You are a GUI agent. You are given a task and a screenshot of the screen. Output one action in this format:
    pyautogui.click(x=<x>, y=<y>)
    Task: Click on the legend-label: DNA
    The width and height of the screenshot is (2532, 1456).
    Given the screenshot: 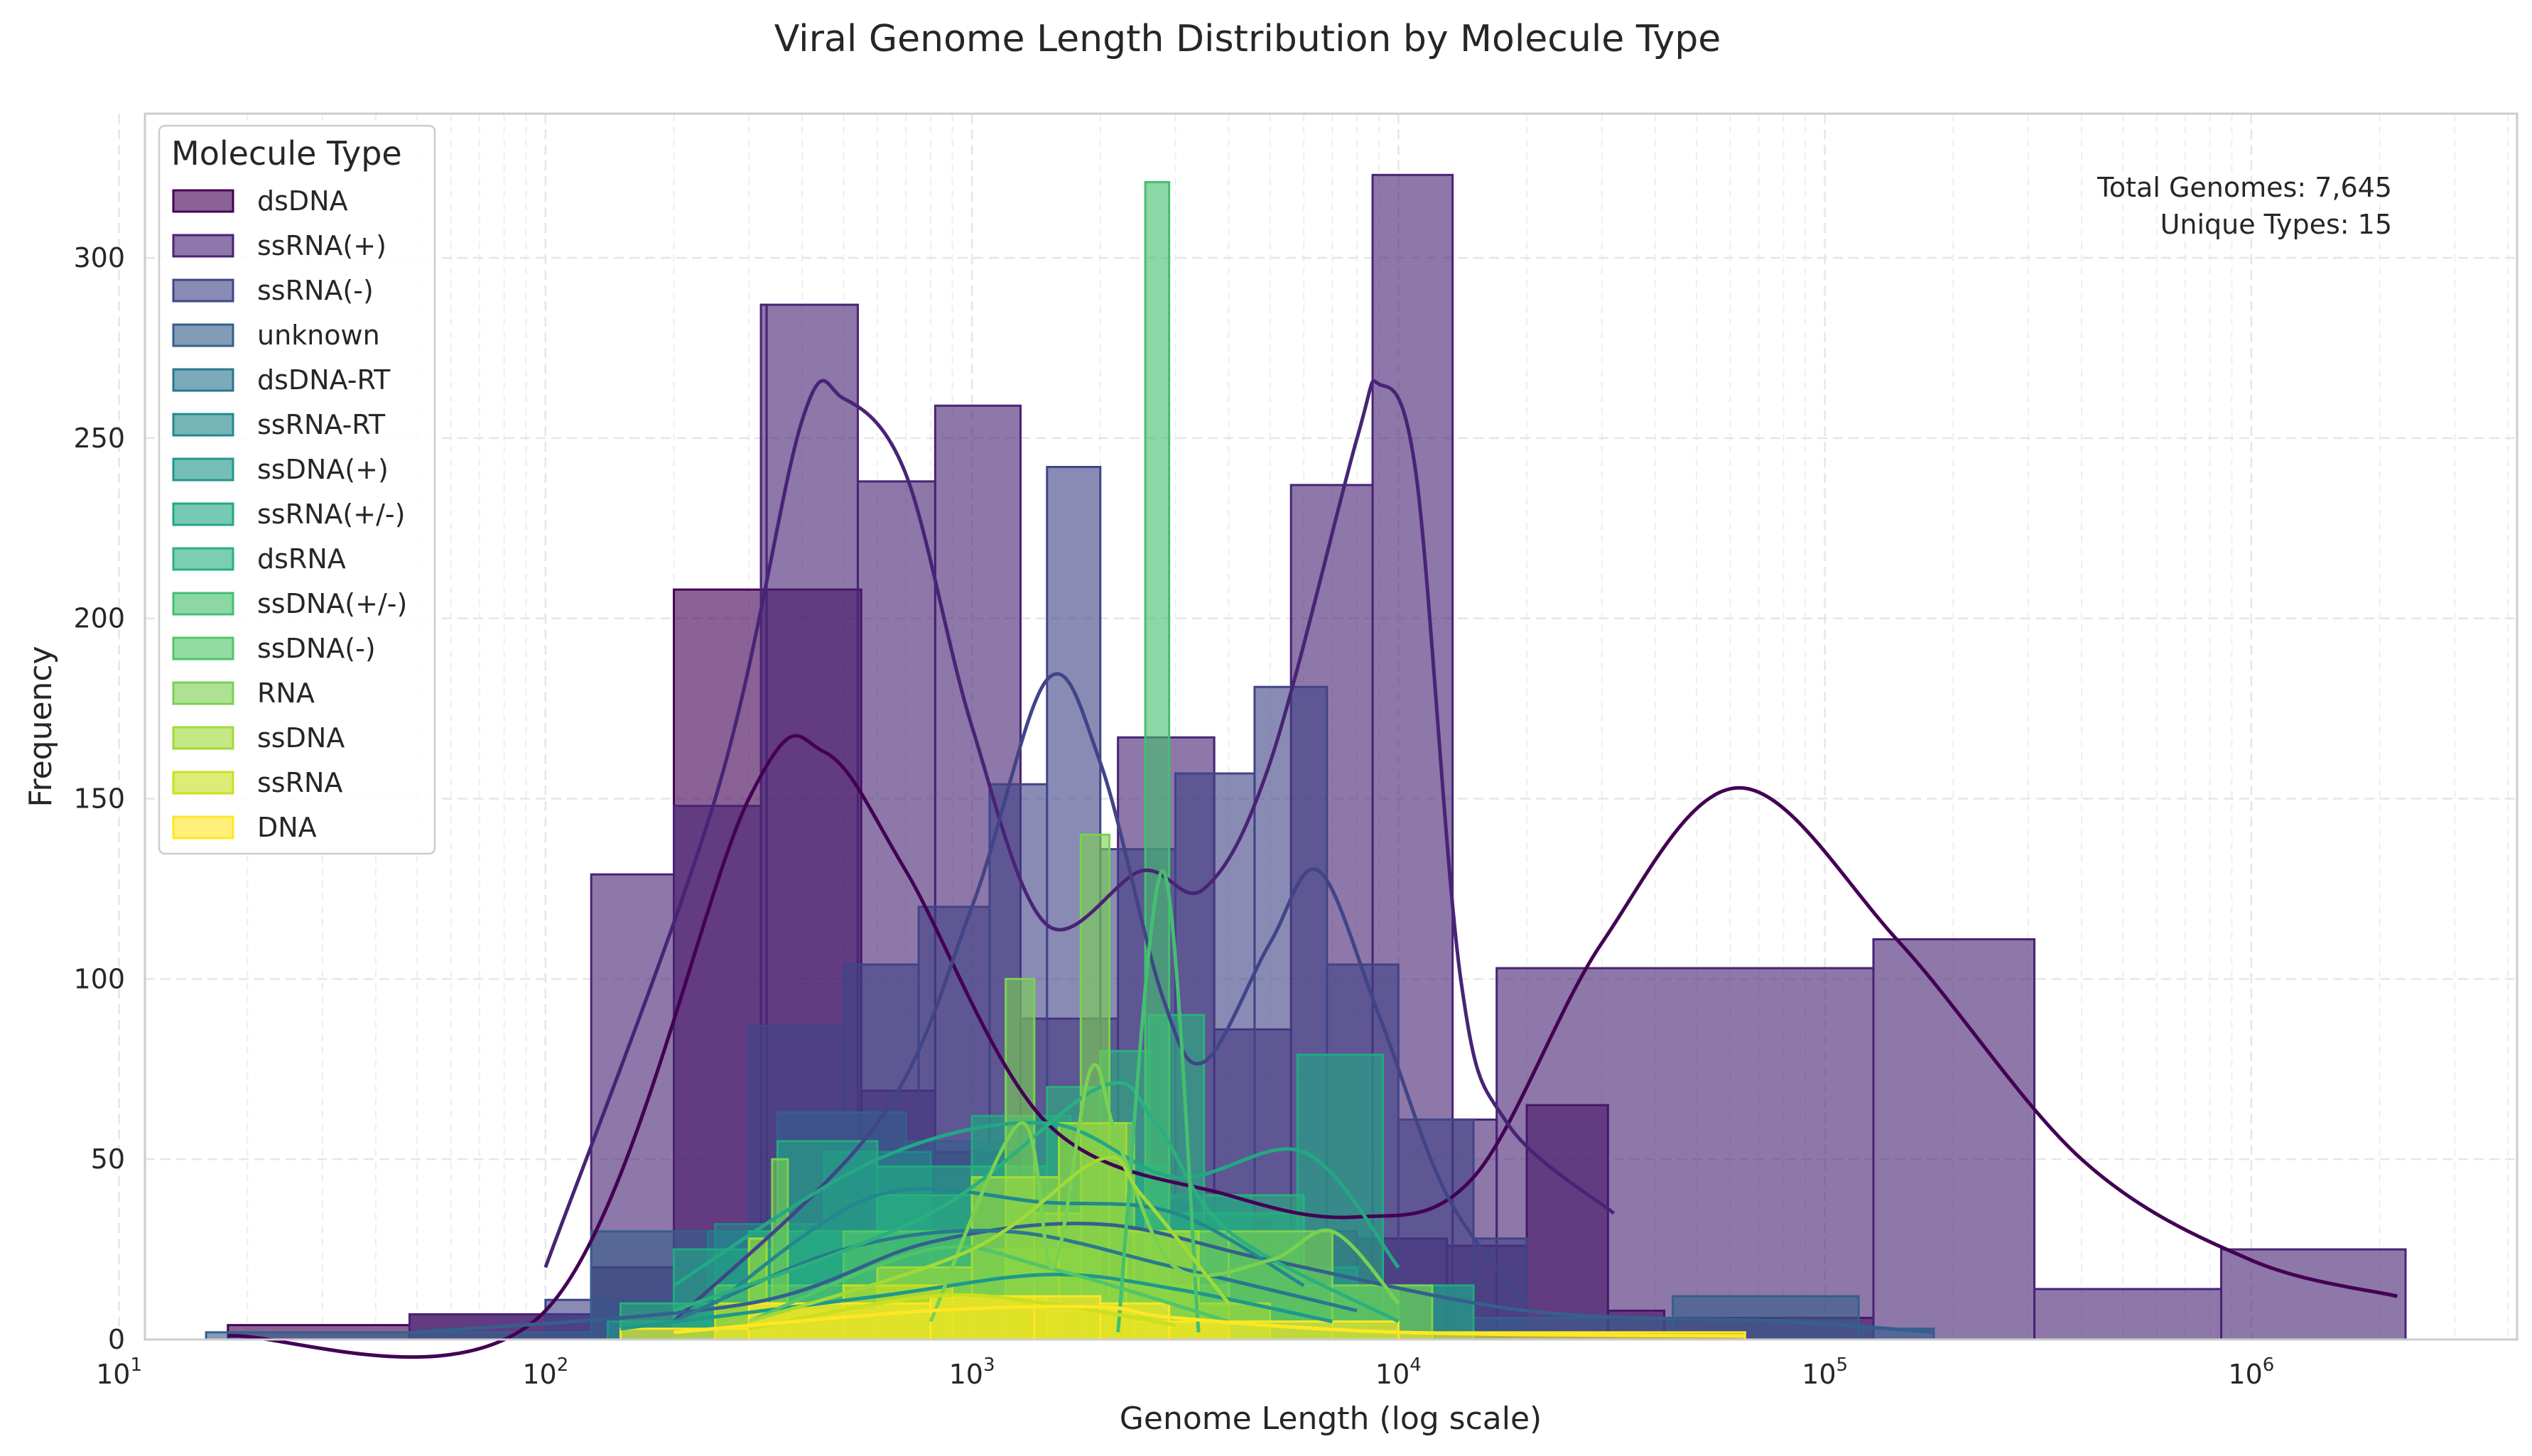 What is the action you would take?
    pyautogui.click(x=287, y=827)
    